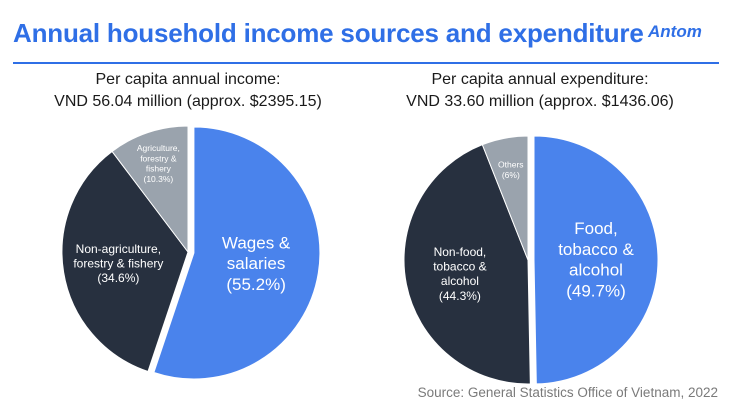  I want to click on slice-label-line: Non-food,, so click(460, 252).